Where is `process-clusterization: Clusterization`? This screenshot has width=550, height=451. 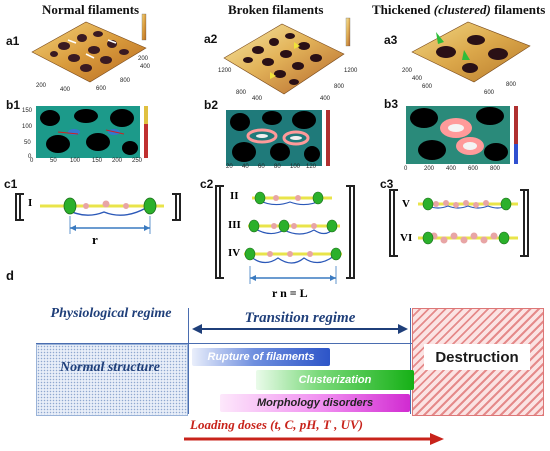
process-clusterization: Clusterization is located at coordinates (335, 380).